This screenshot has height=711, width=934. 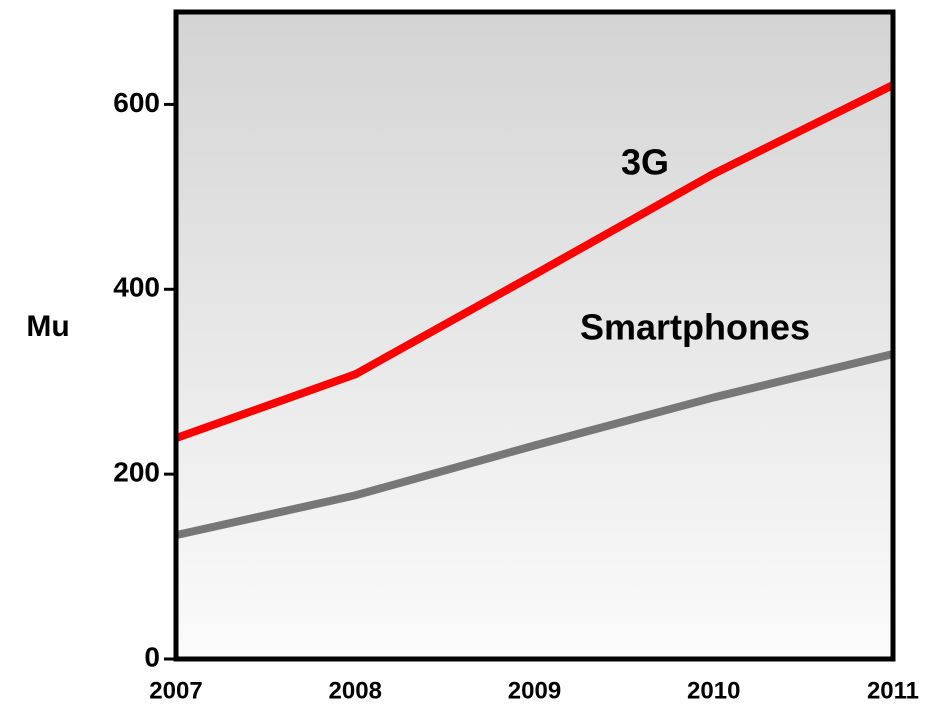 I want to click on series-label: 3G, so click(x=645, y=162).